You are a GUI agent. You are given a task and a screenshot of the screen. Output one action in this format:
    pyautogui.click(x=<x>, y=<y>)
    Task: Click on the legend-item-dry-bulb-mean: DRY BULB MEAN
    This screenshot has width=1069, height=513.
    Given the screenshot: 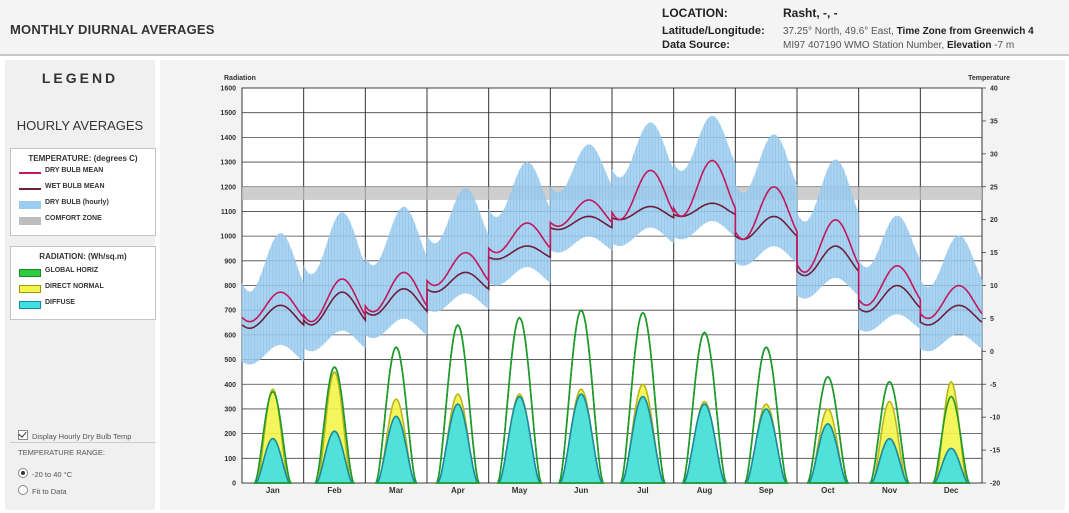 What is the action you would take?
    pyautogui.click(x=86, y=173)
    